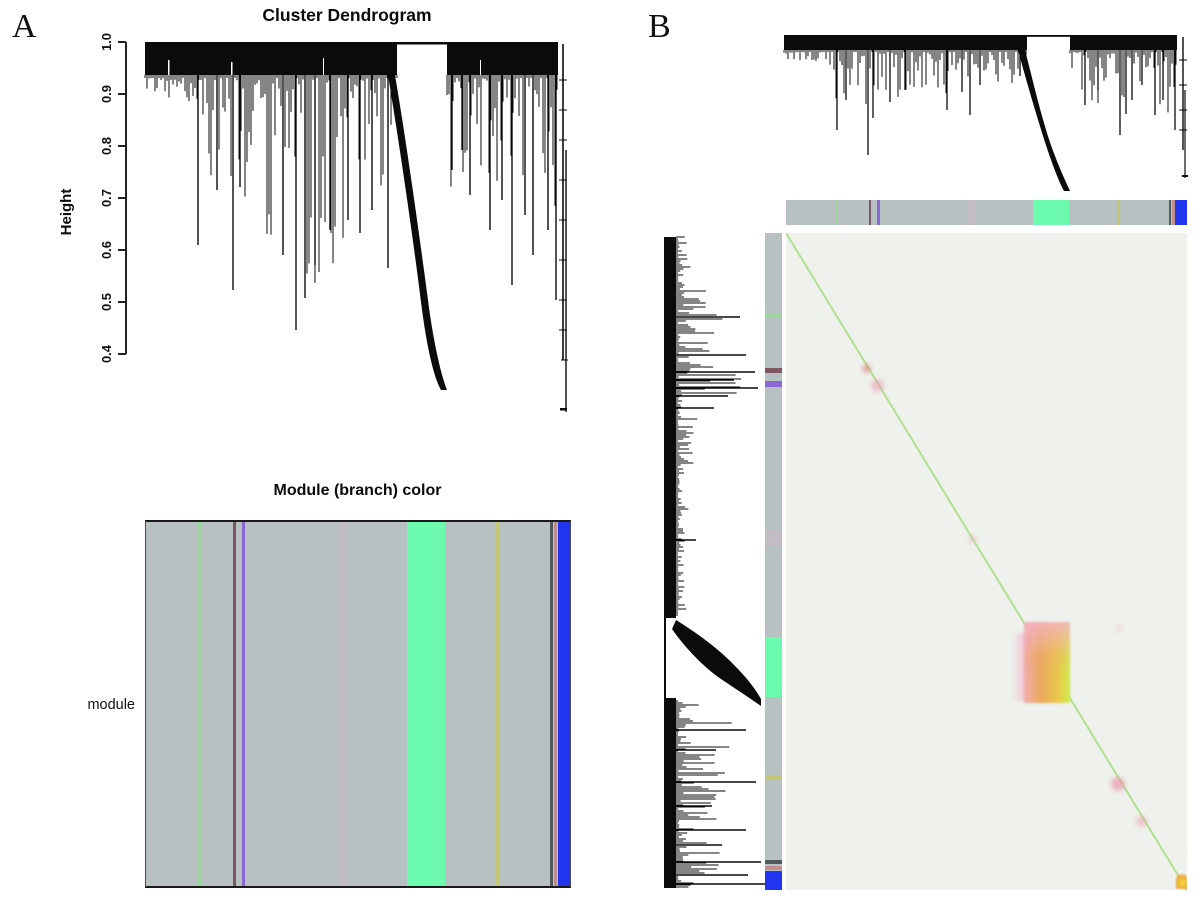 Image resolution: width=1200 pixels, height=900 pixels. Describe the element at coordinates (66, 212) in the screenshot. I see `height-axis-label: Height` at that location.